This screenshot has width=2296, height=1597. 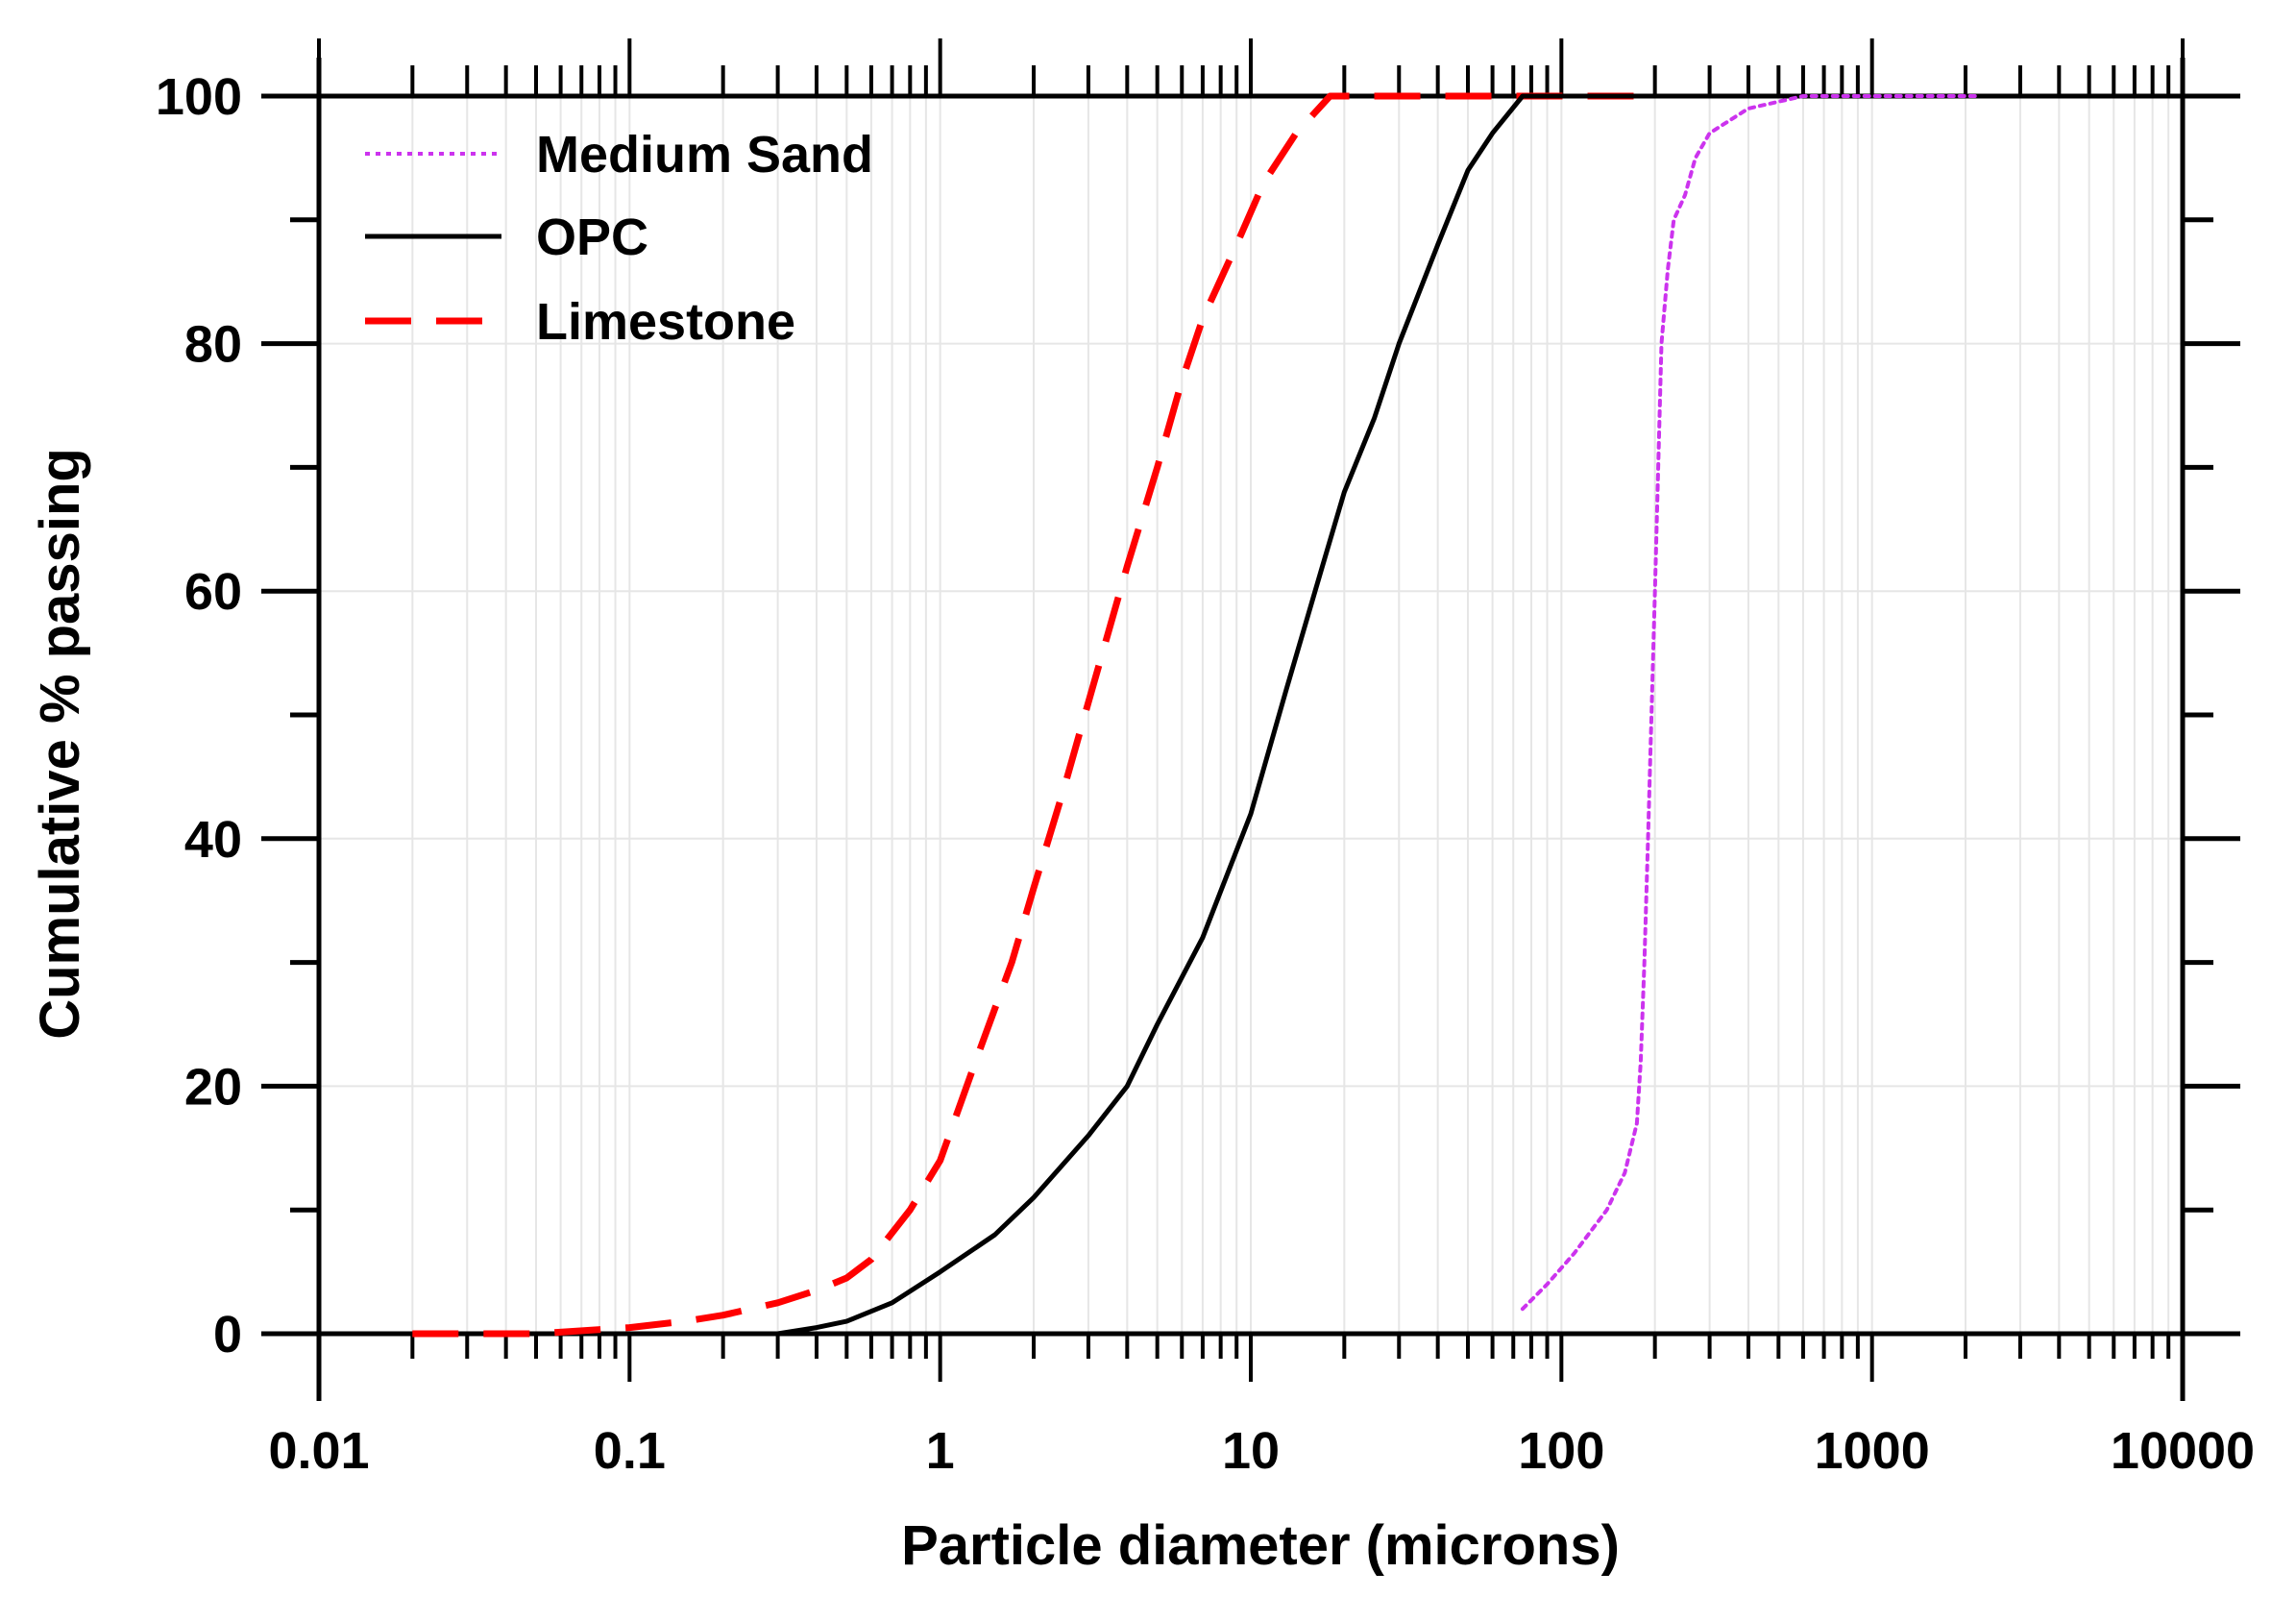 I want to click on x-tick-label: 1, so click(x=940, y=1451).